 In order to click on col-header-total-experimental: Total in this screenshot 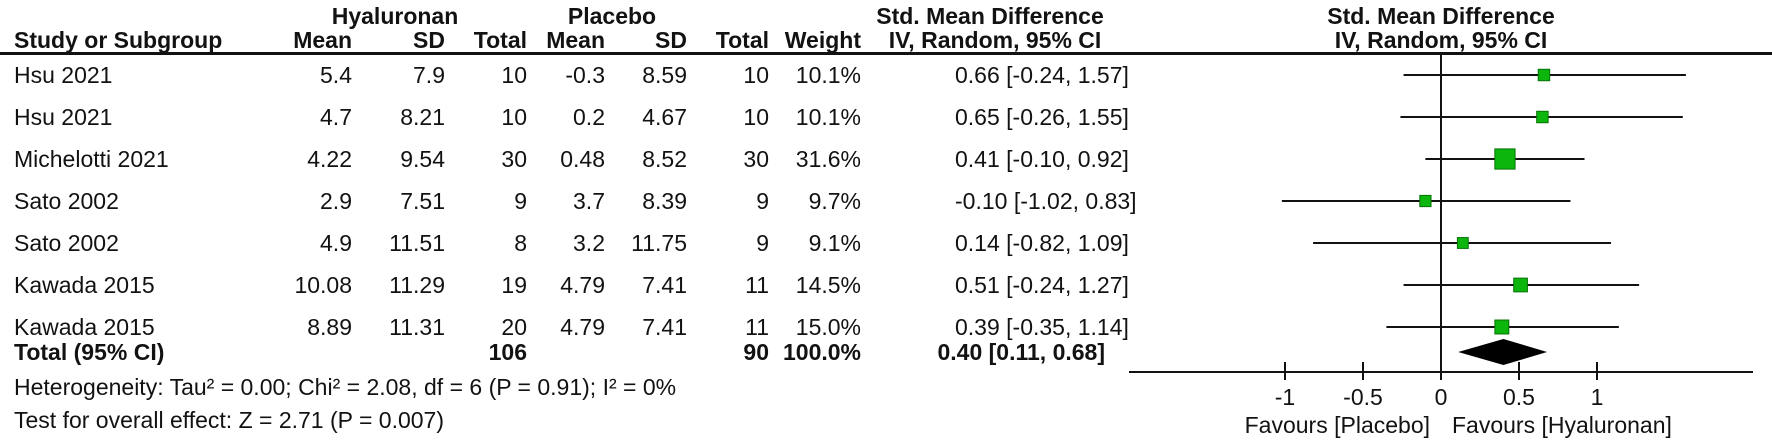, I will do `click(500, 40)`.